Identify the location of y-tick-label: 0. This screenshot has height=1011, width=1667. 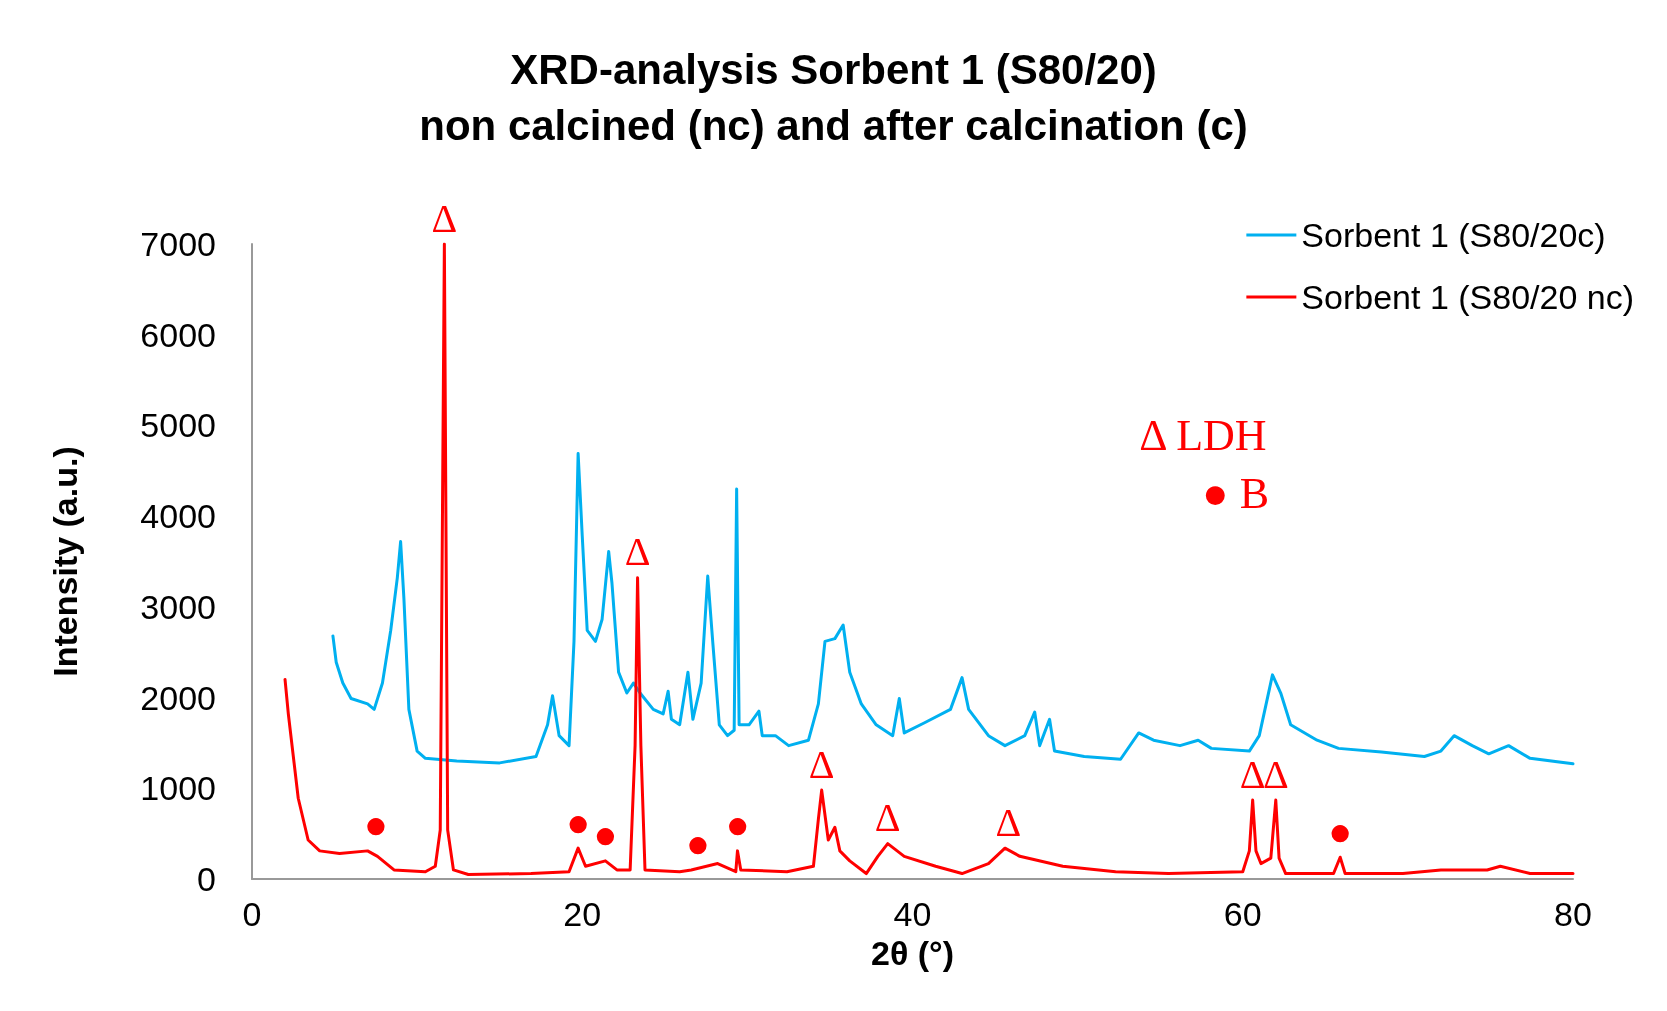
(206, 879).